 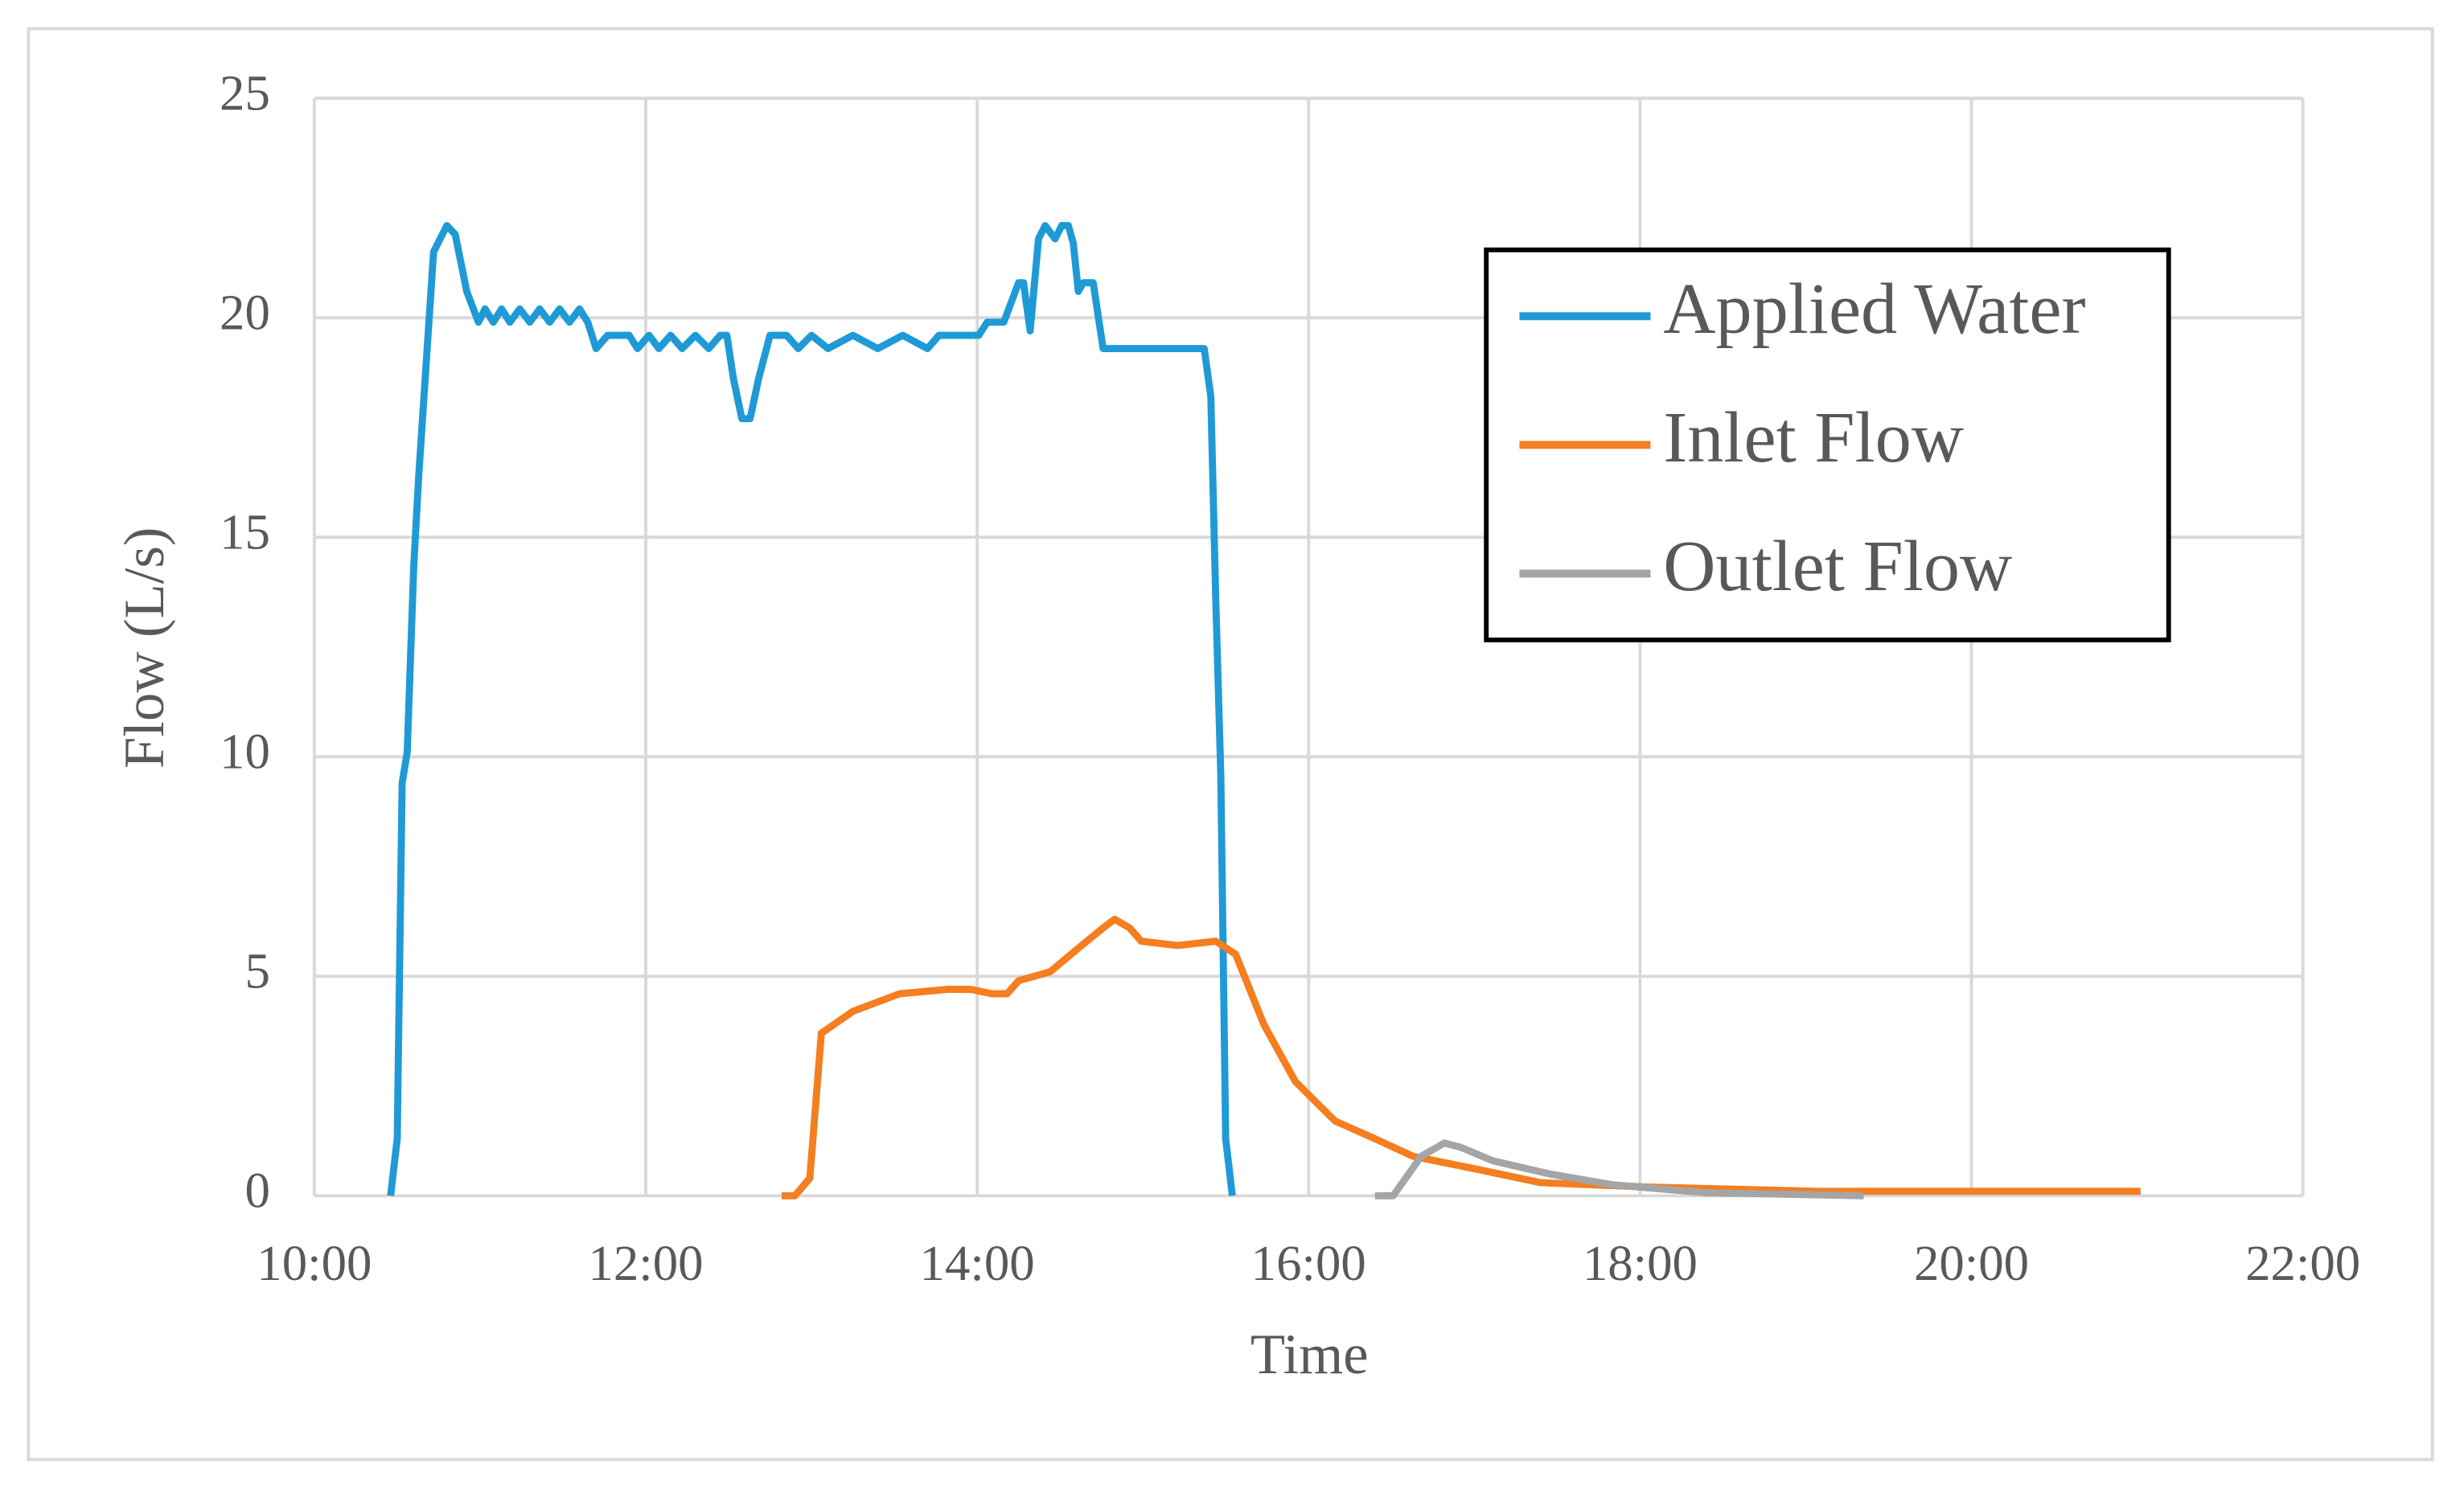 What do you see at coordinates (1971, 1263) in the screenshot?
I see `x-tick-label: 20:00` at bounding box center [1971, 1263].